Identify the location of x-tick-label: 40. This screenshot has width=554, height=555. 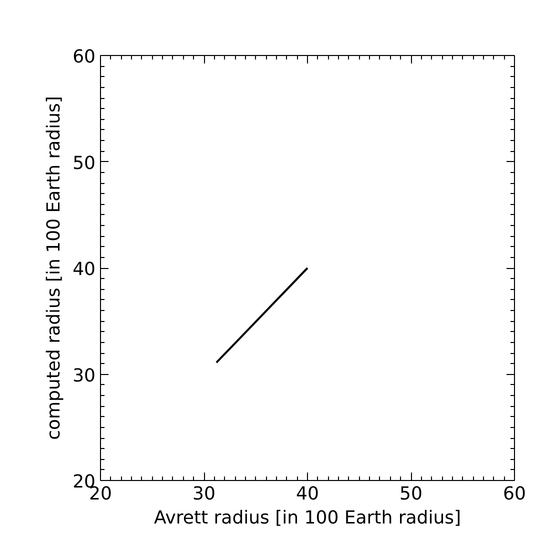
(307, 494).